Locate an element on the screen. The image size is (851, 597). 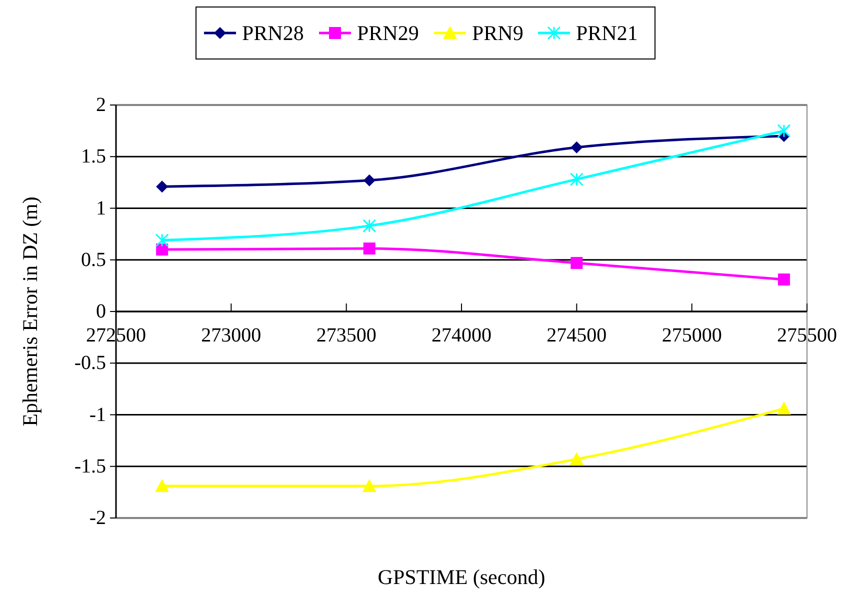
y-tick-label: -1.5 is located at coordinates (90, 466).